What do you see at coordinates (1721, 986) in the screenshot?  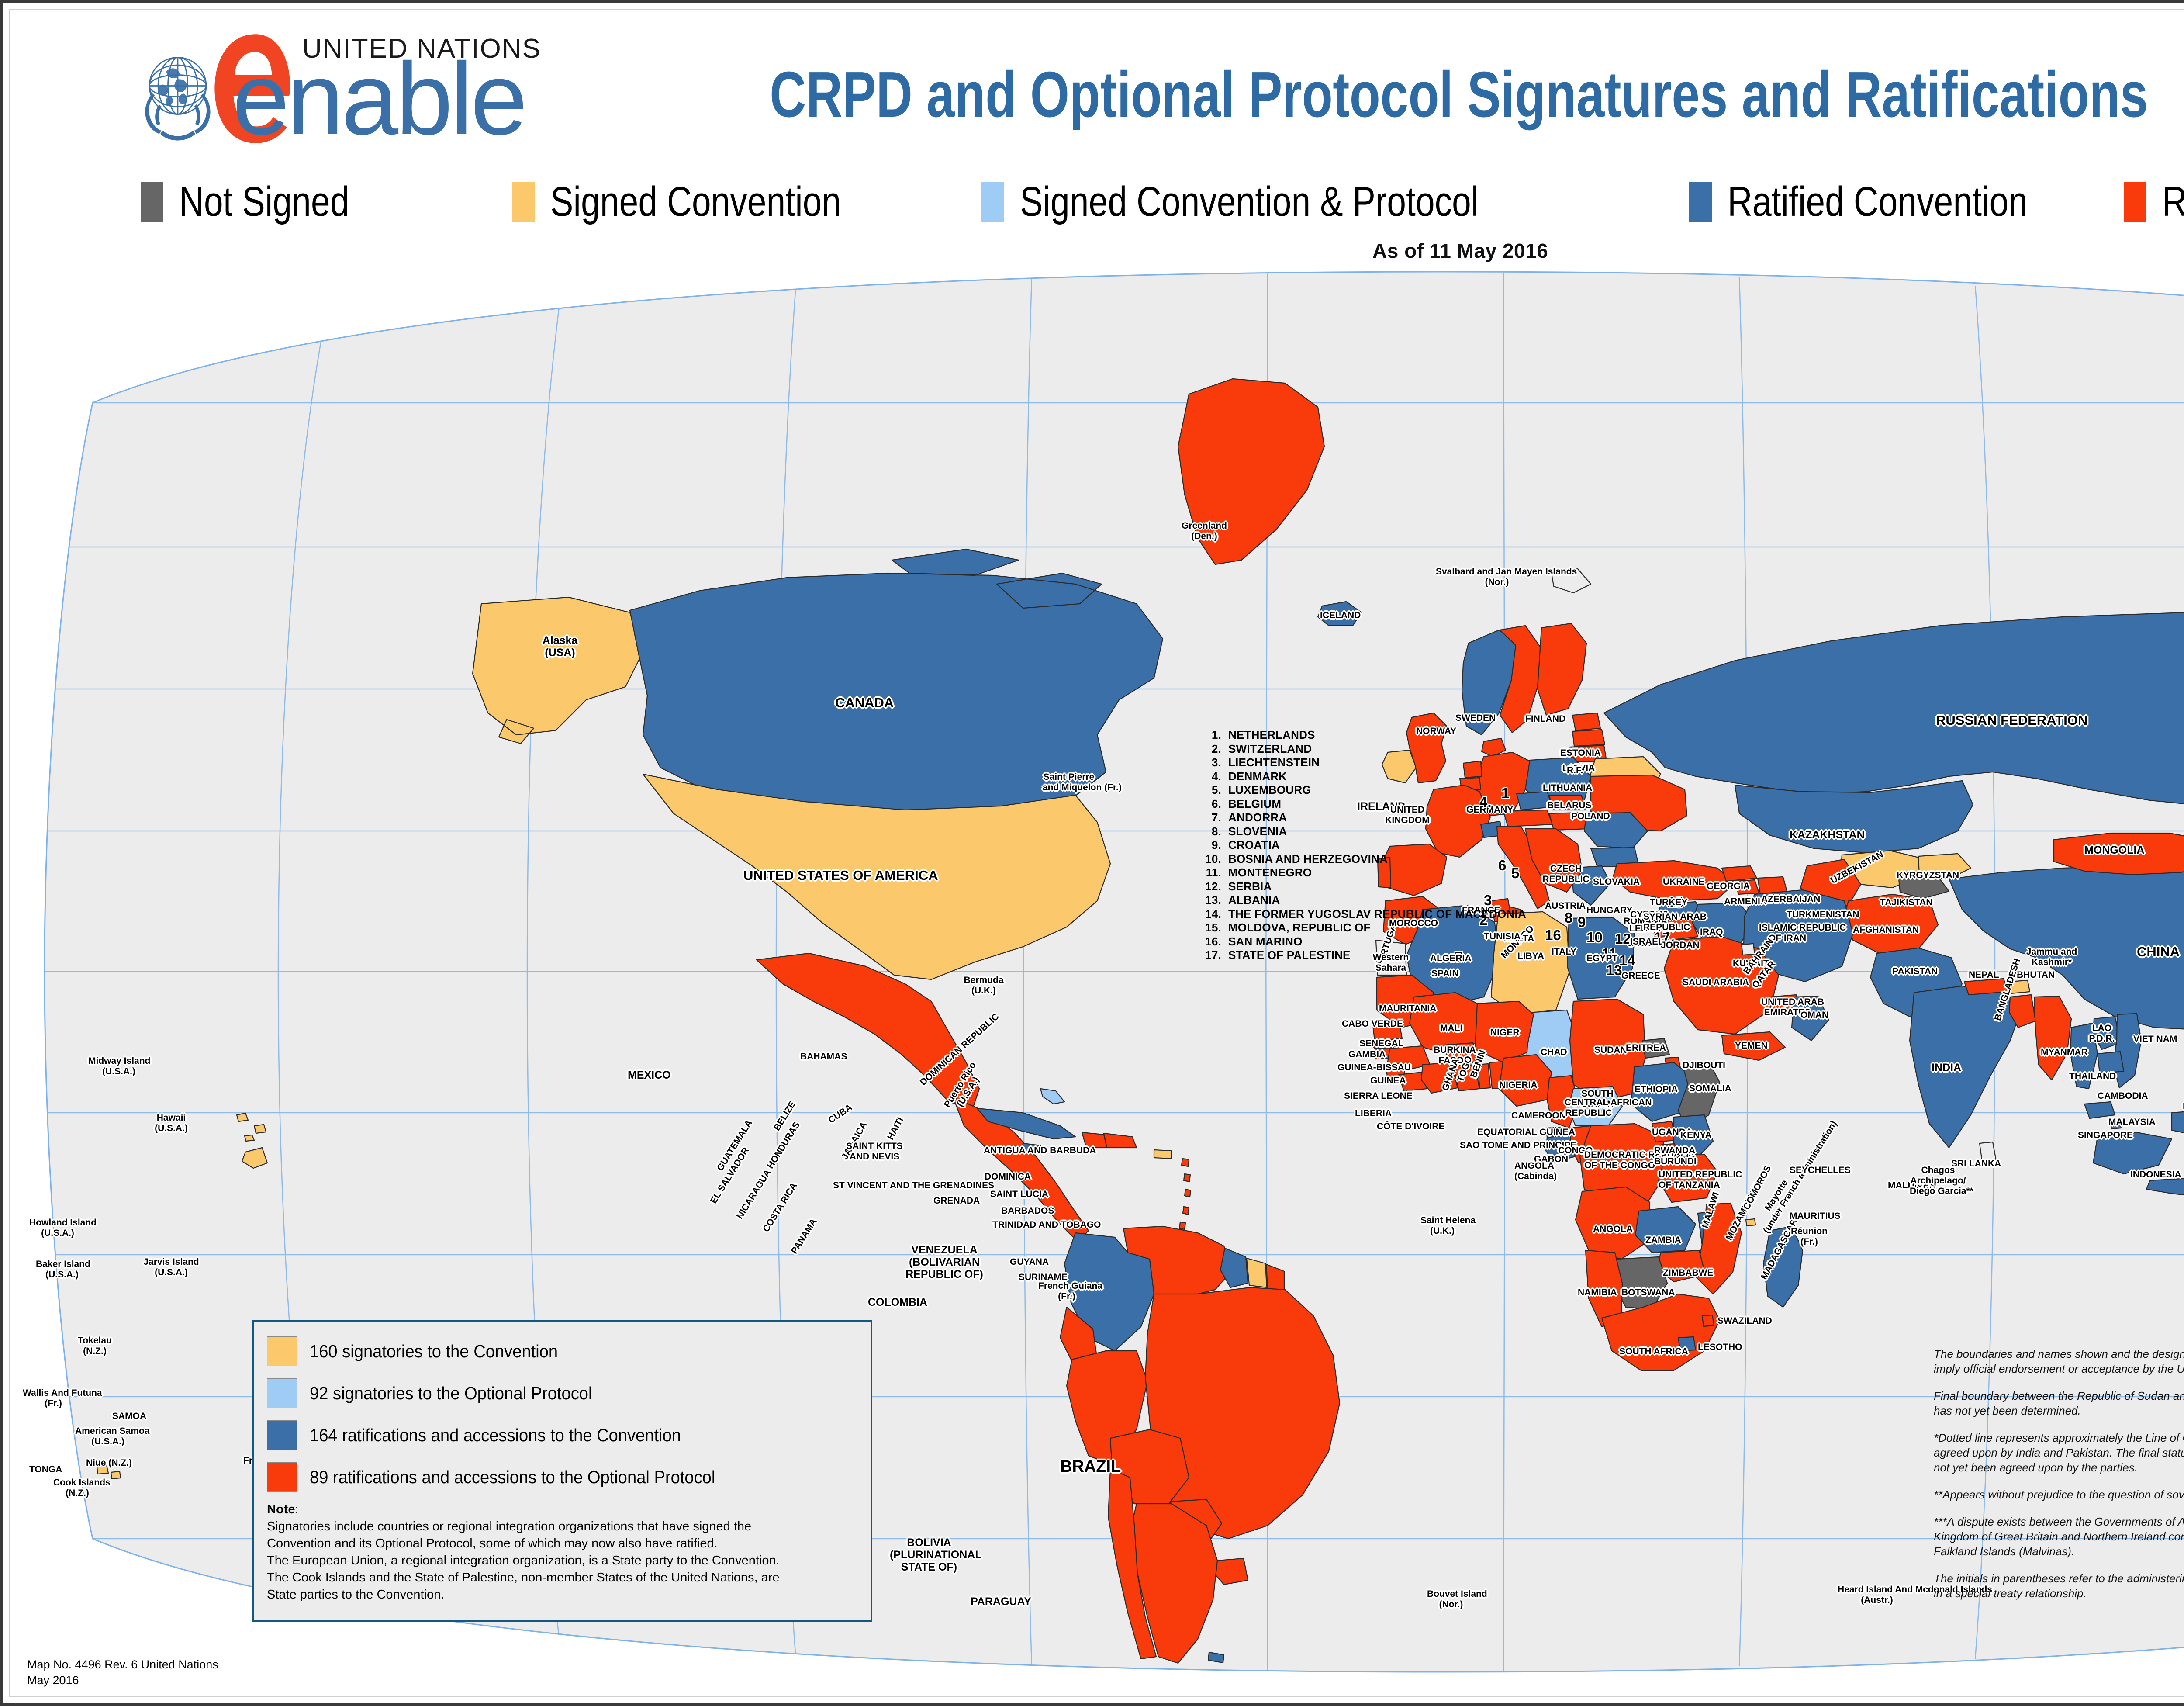 I see `country-saudi-arabia` at bounding box center [1721, 986].